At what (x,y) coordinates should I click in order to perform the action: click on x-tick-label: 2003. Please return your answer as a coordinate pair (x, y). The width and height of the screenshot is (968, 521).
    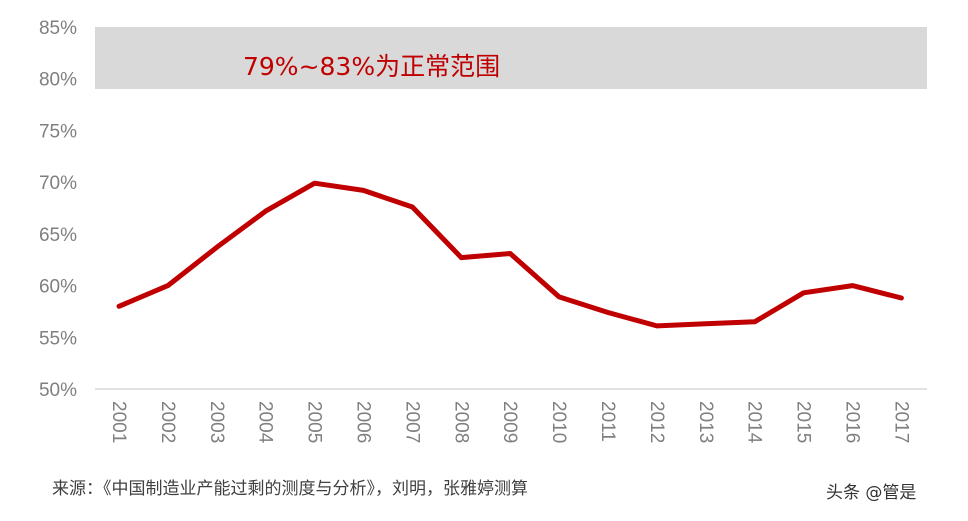
    Looking at the image, I should click on (216, 422).